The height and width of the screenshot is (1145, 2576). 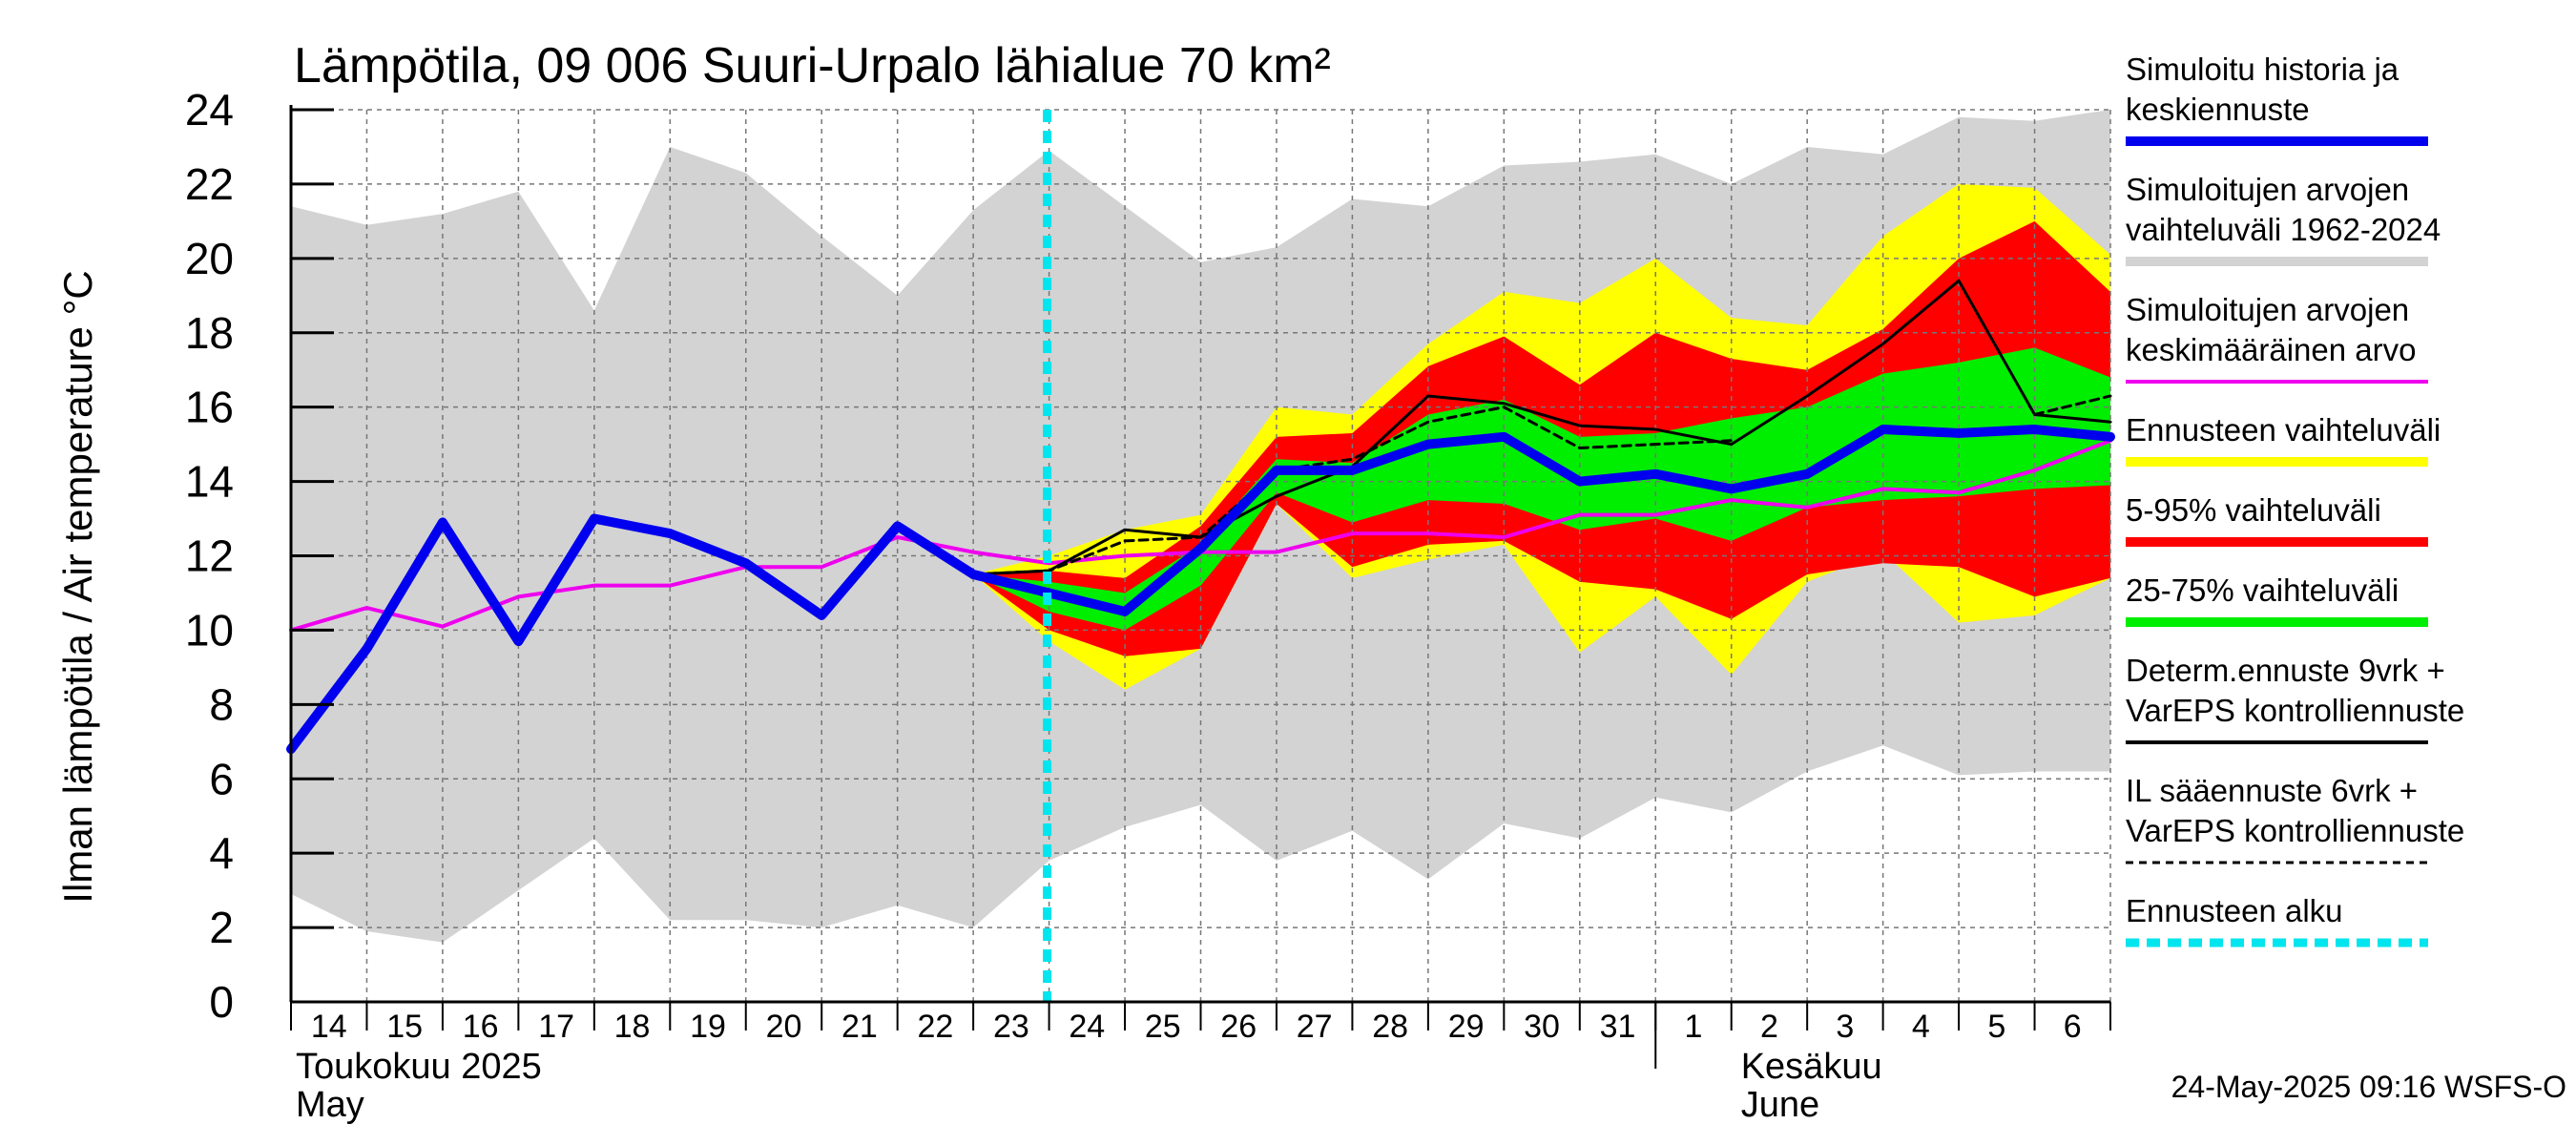 What do you see at coordinates (1011, 1027) in the screenshot?
I see `x-tick-label: 23` at bounding box center [1011, 1027].